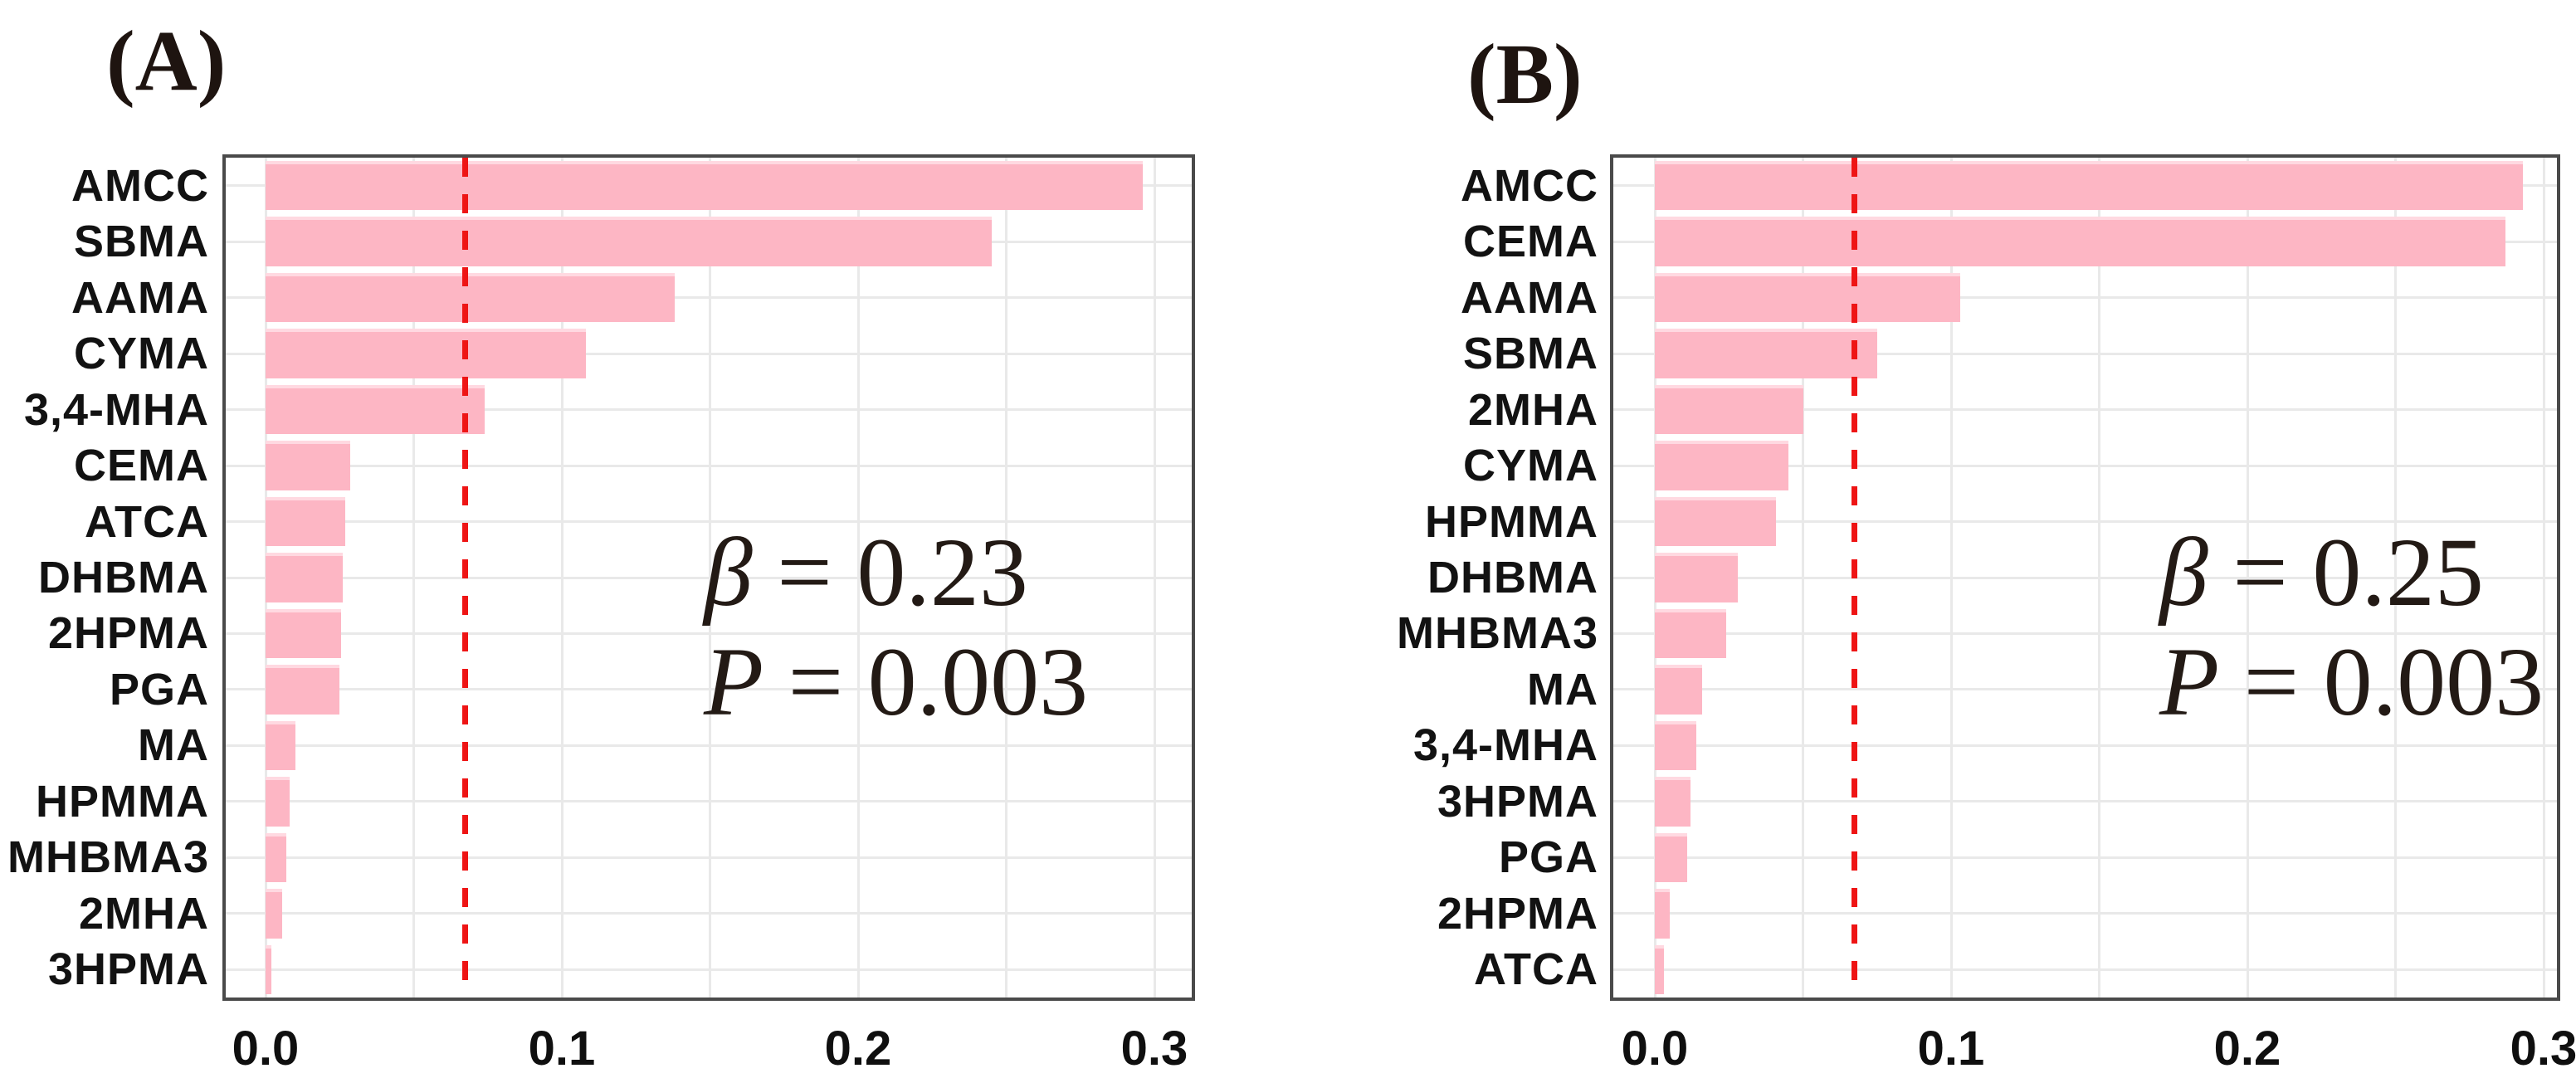 This screenshot has width=2576, height=1078. I want to click on p-value-b: P = 0.003, so click(2351, 682).